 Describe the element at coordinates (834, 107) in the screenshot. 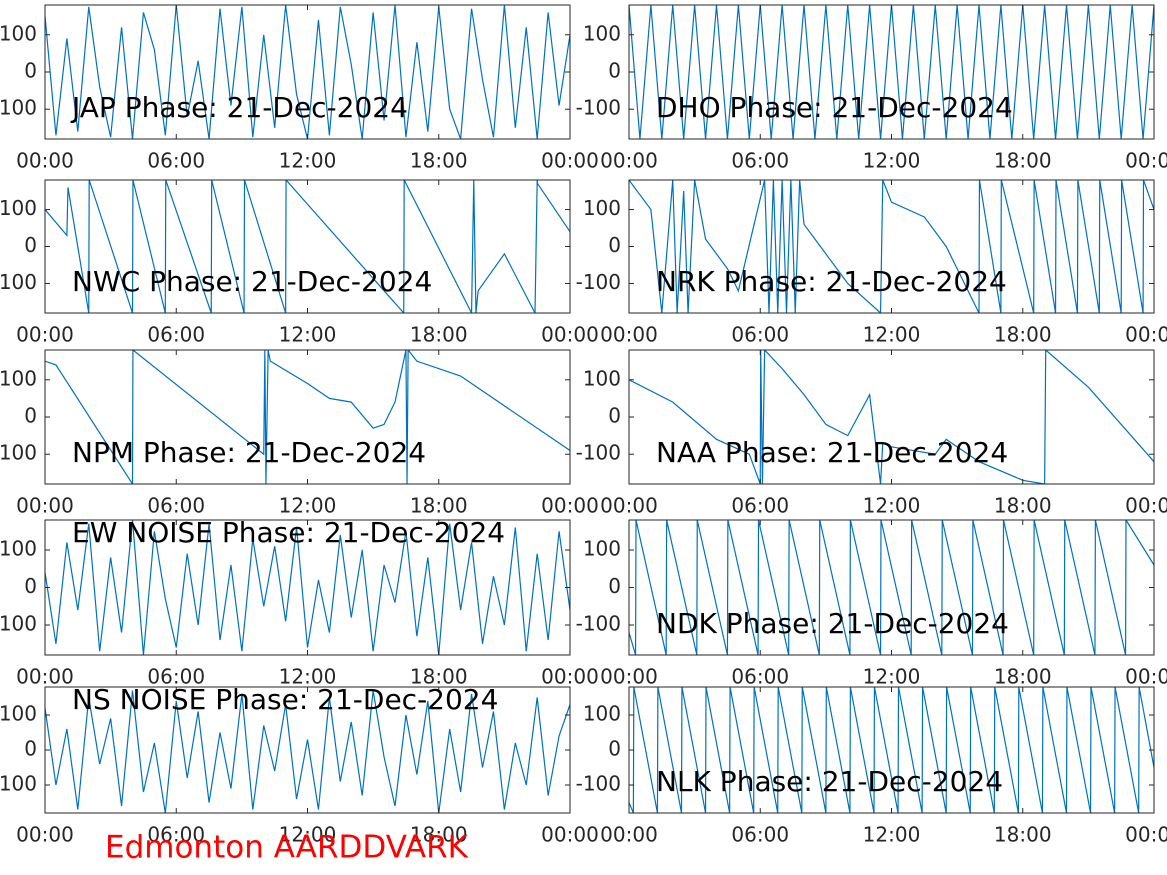

I see `panel-title: DHO Phase: 21-Dec-2024` at that location.